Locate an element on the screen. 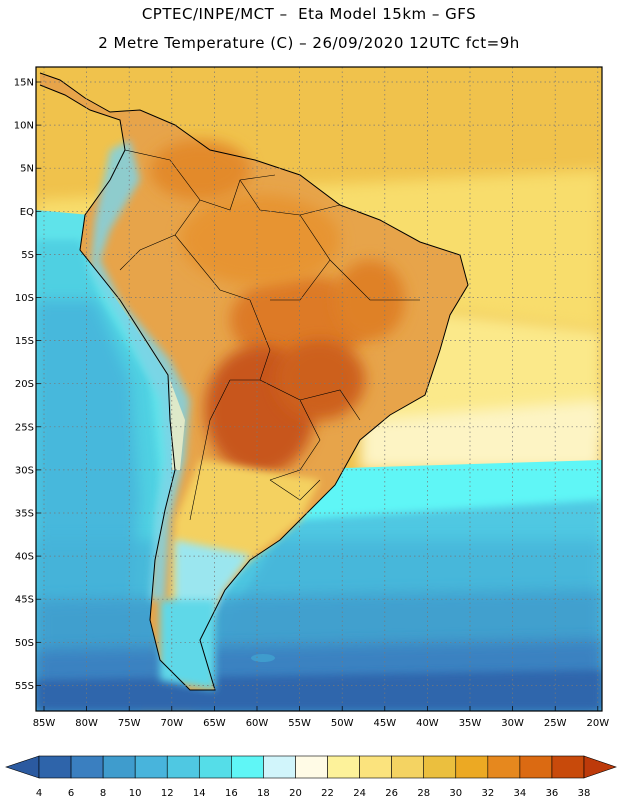  colorbar is located at coordinates (311, 767).